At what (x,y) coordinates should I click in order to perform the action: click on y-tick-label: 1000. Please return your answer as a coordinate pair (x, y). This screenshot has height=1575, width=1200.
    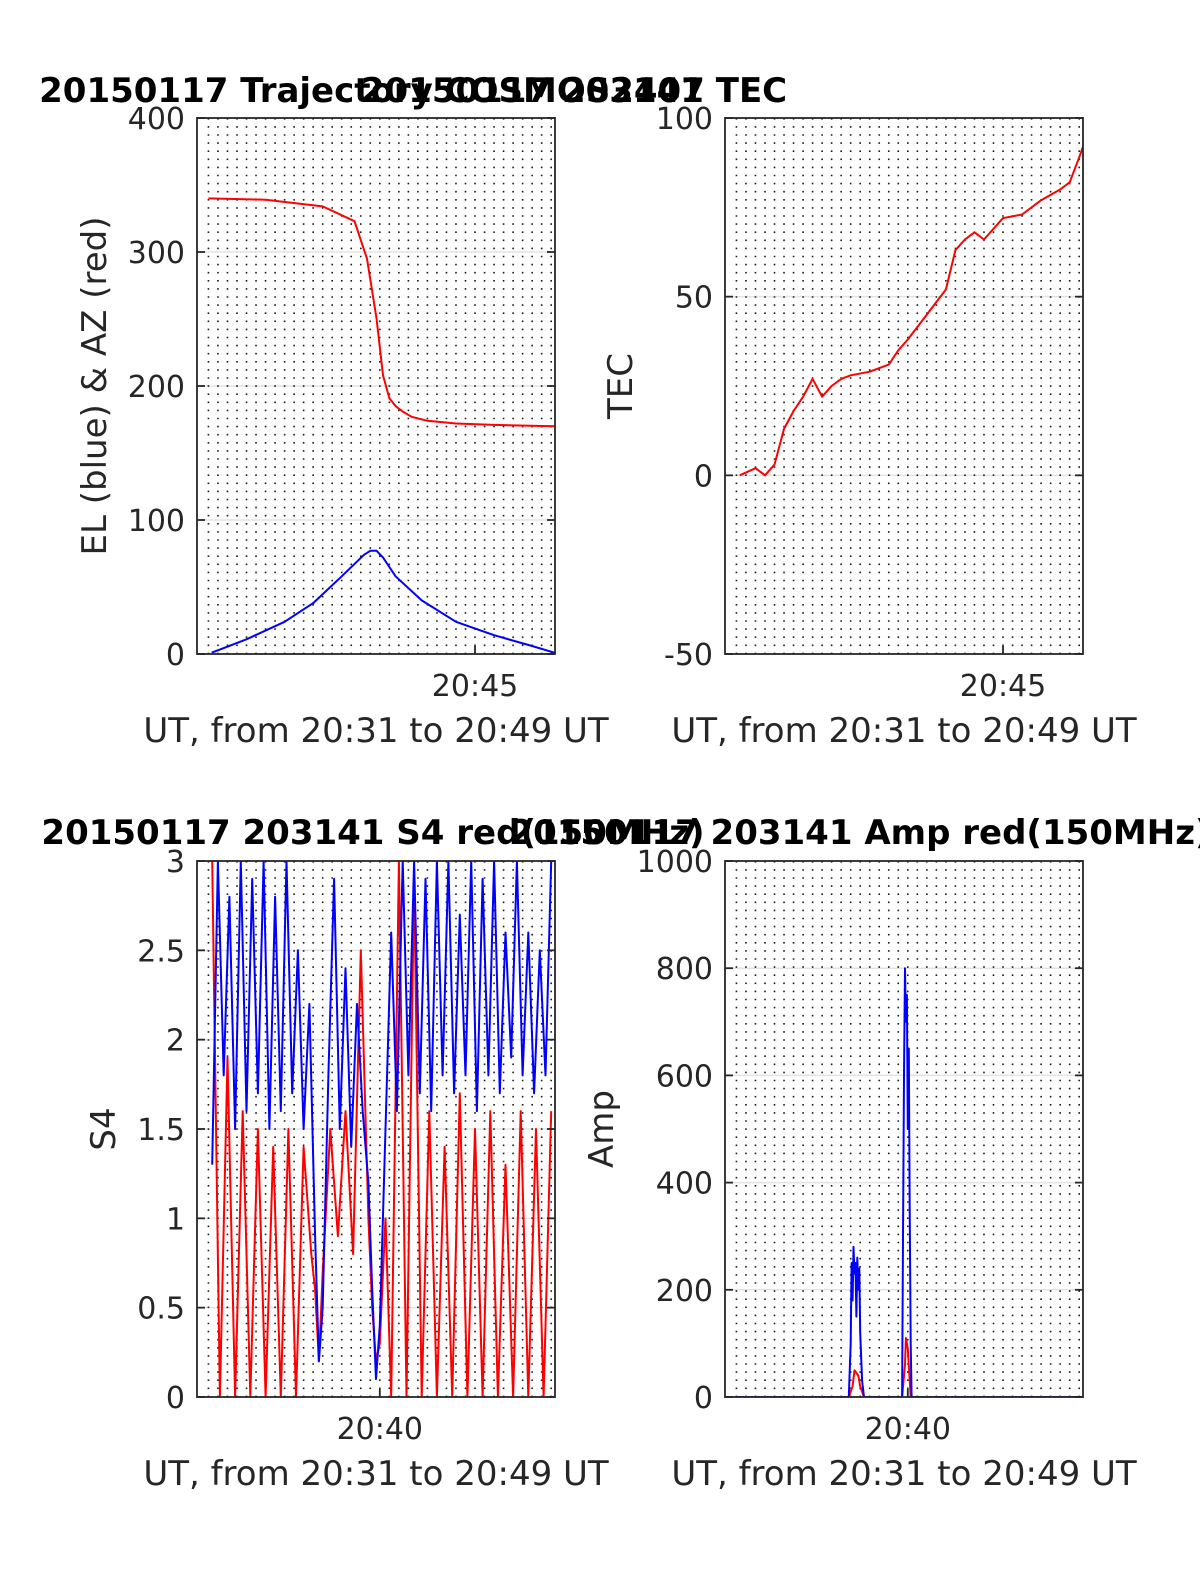
    Looking at the image, I should click on (675, 862).